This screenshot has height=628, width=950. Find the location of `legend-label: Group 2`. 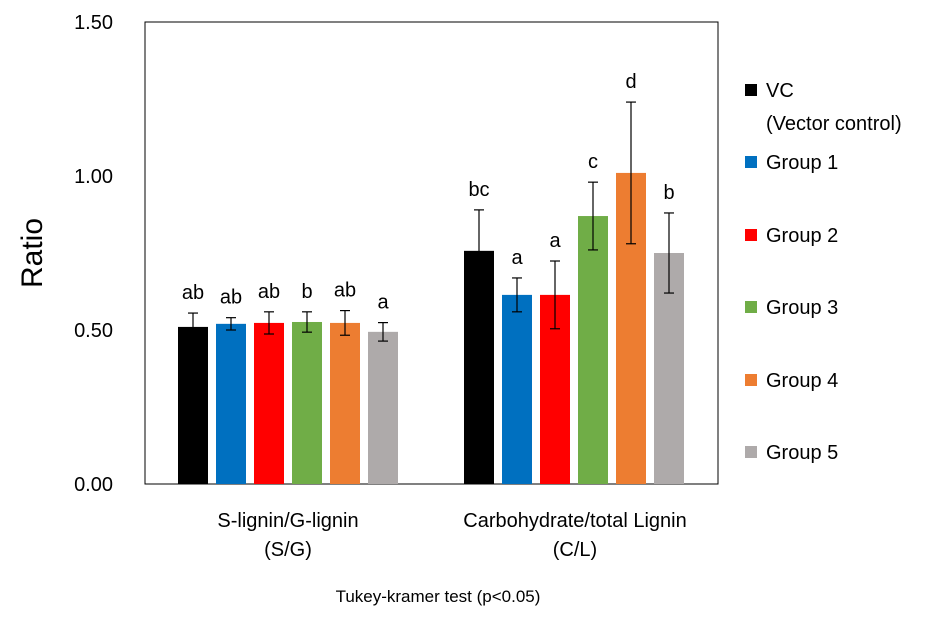

legend-label: Group 2 is located at coordinates (802, 236).